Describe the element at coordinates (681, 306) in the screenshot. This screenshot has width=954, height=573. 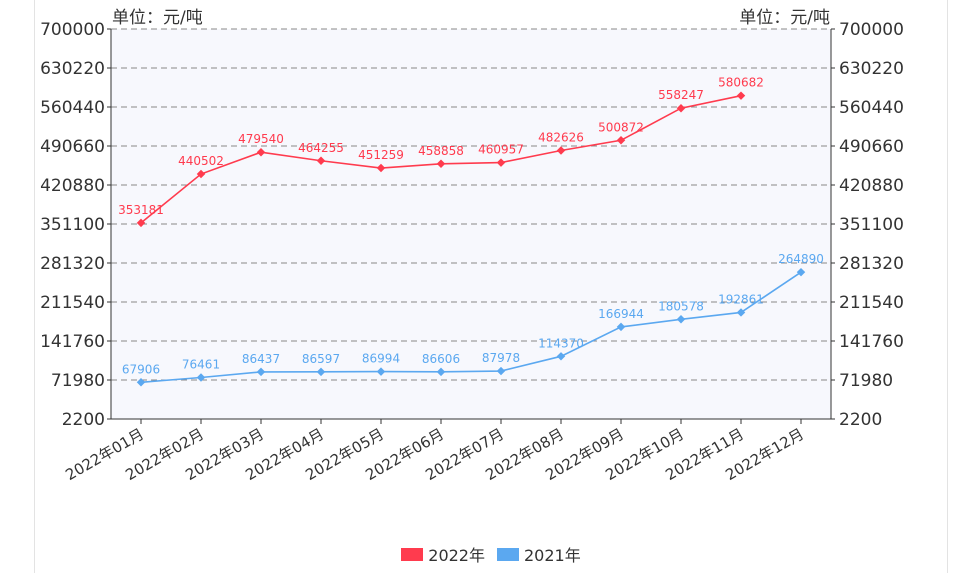
I see `data-label: 180578` at that location.